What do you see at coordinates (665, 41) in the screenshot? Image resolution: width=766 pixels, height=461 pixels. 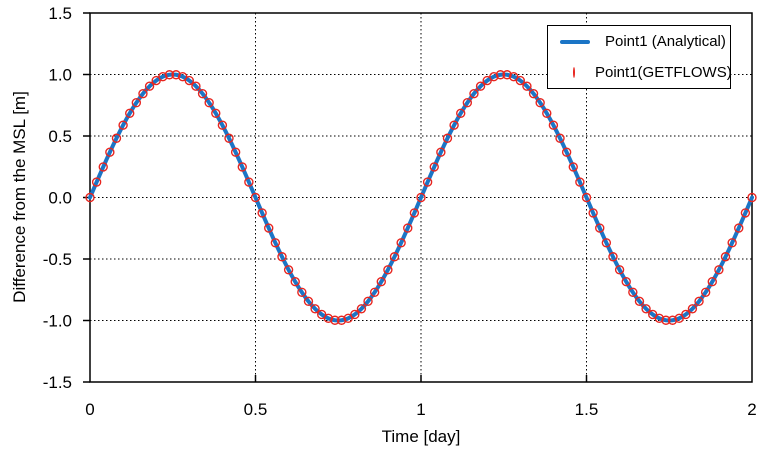 I see `legend-label-analytical: Point1 (Analytical)` at bounding box center [665, 41].